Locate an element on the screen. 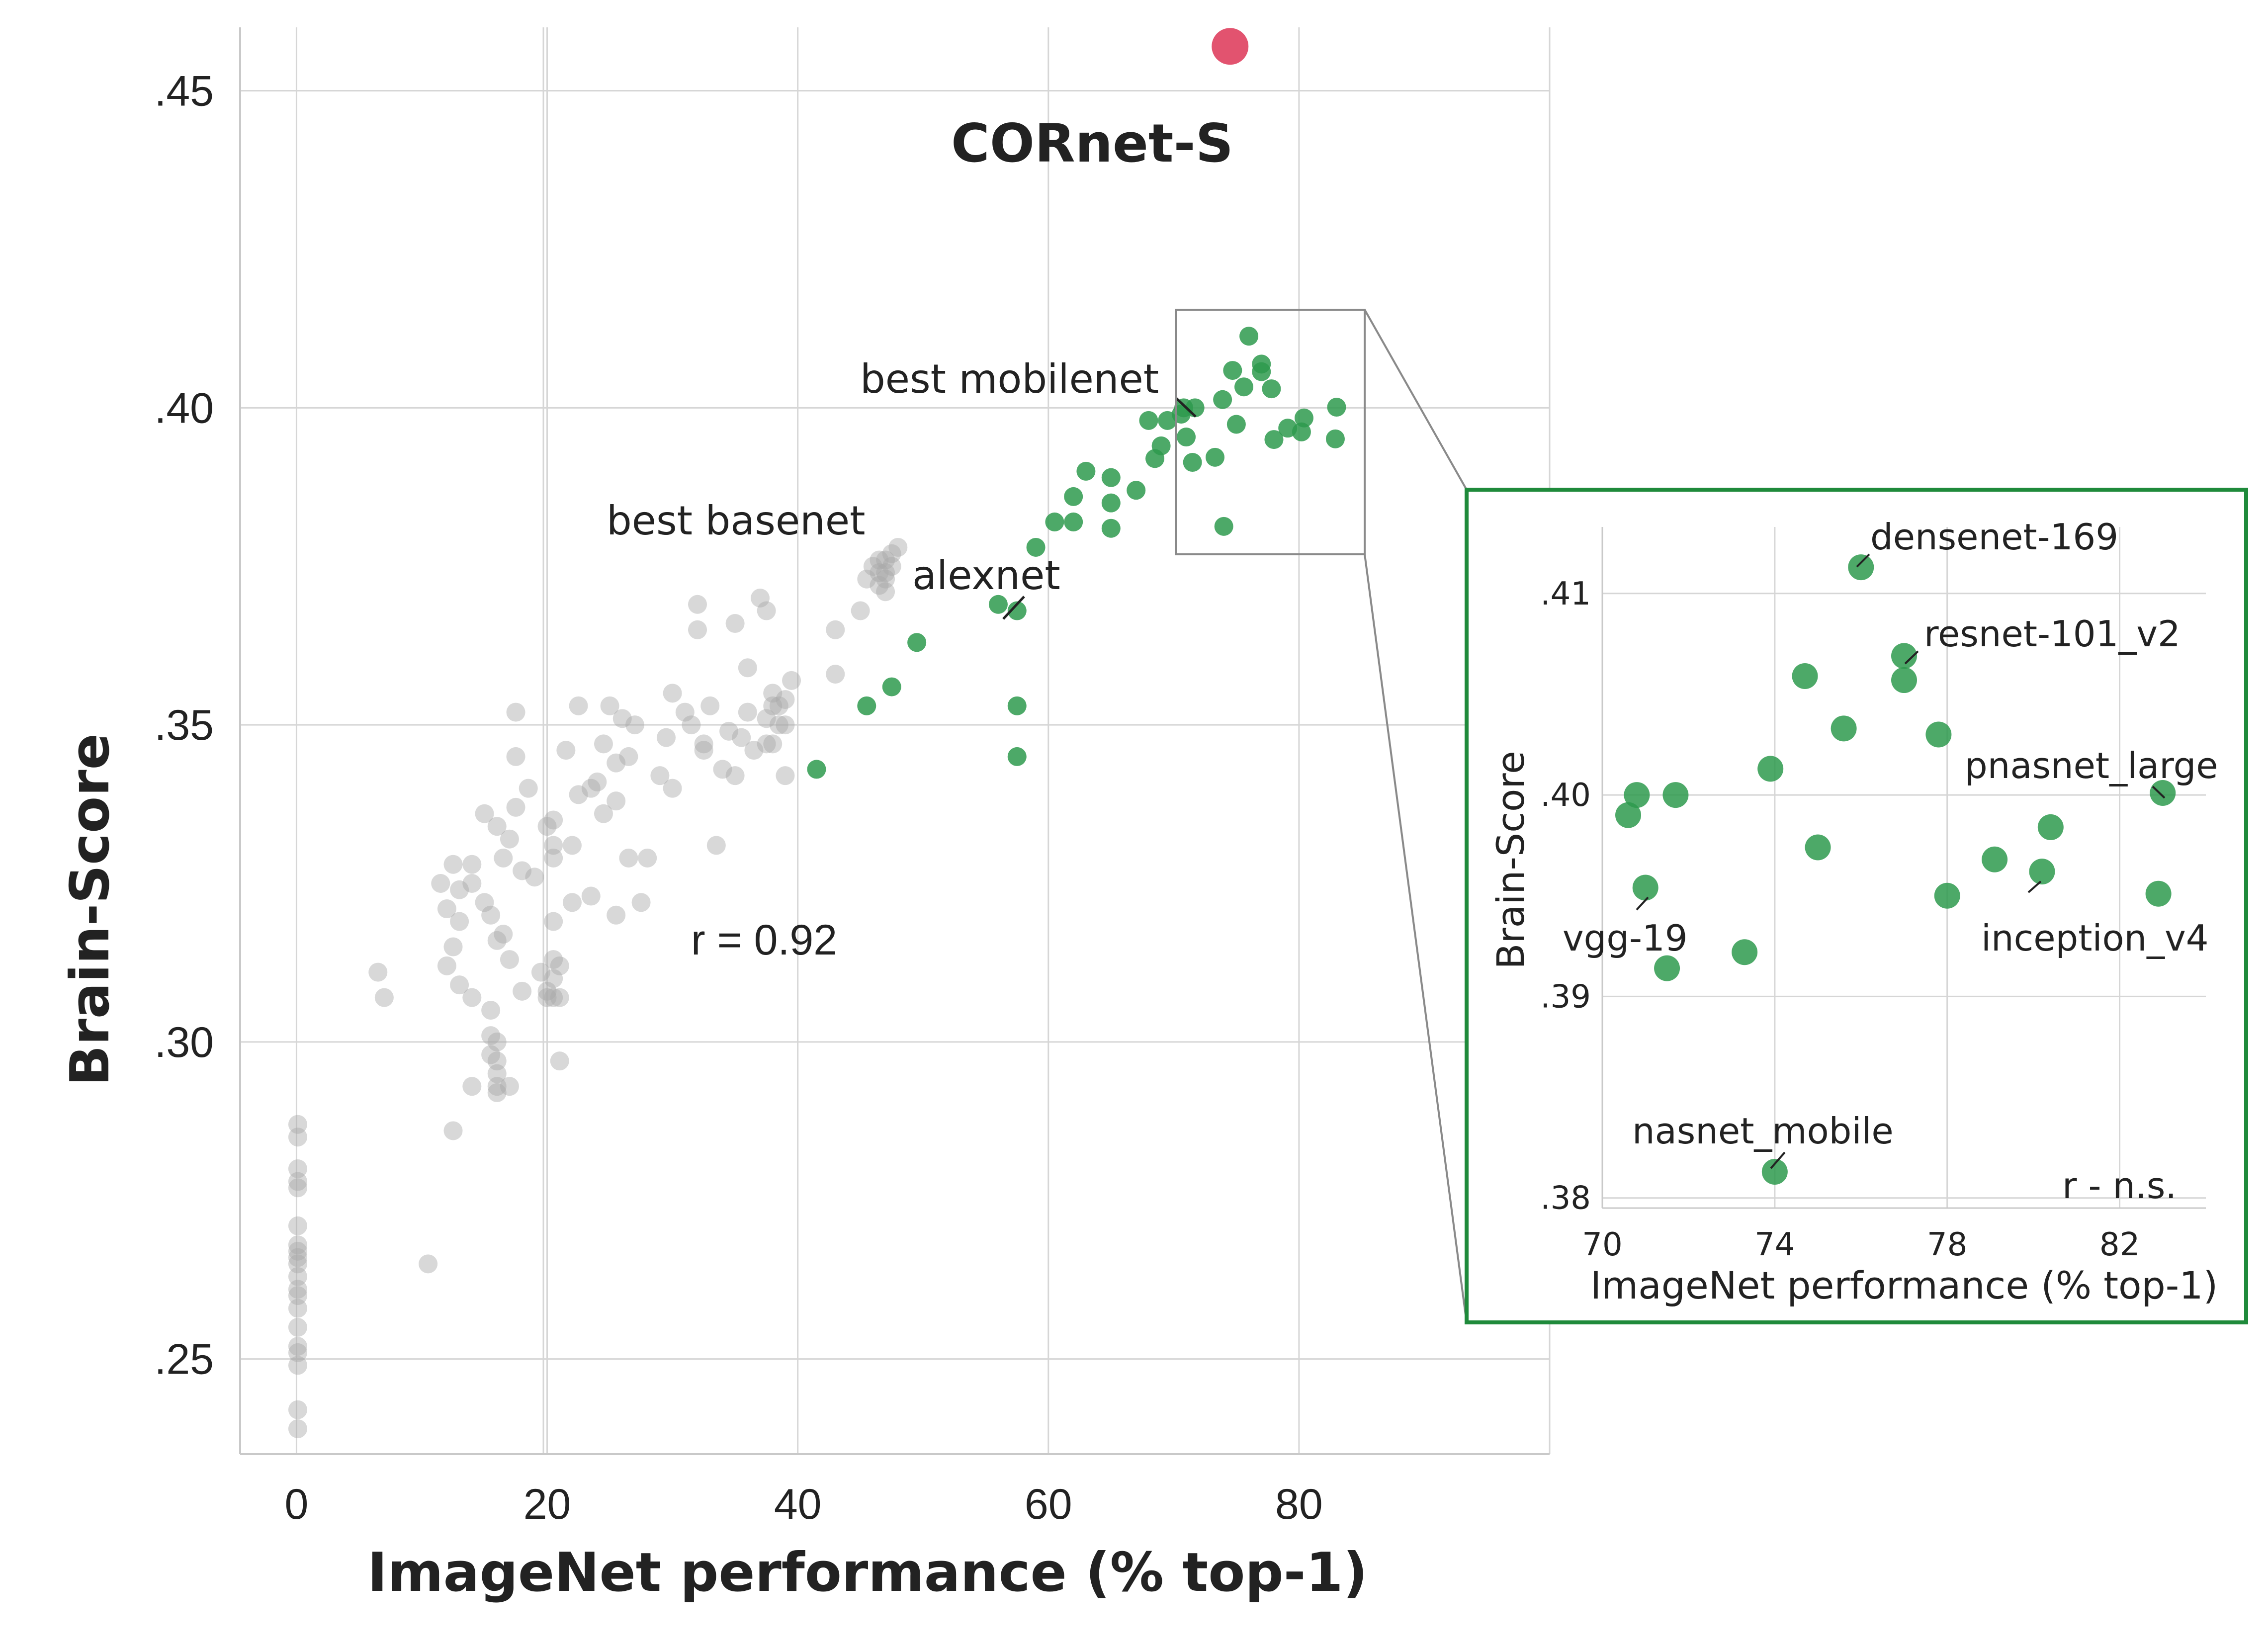 This screenshot has width=2268, height=1652. inset-leader-inception-v4 is located at coordinates (2034, 886).